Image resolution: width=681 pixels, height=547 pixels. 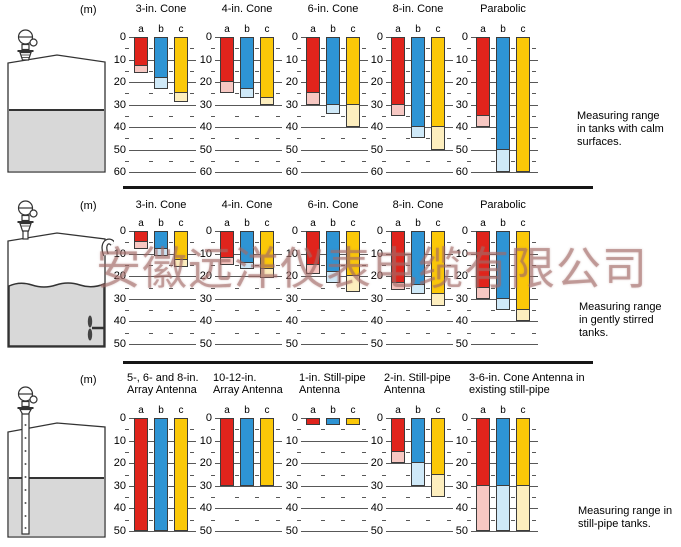 What do you see at coordinates (376, 104) in the screenshot?
I see `axis-label: 30` at bounding box center [376, 104].